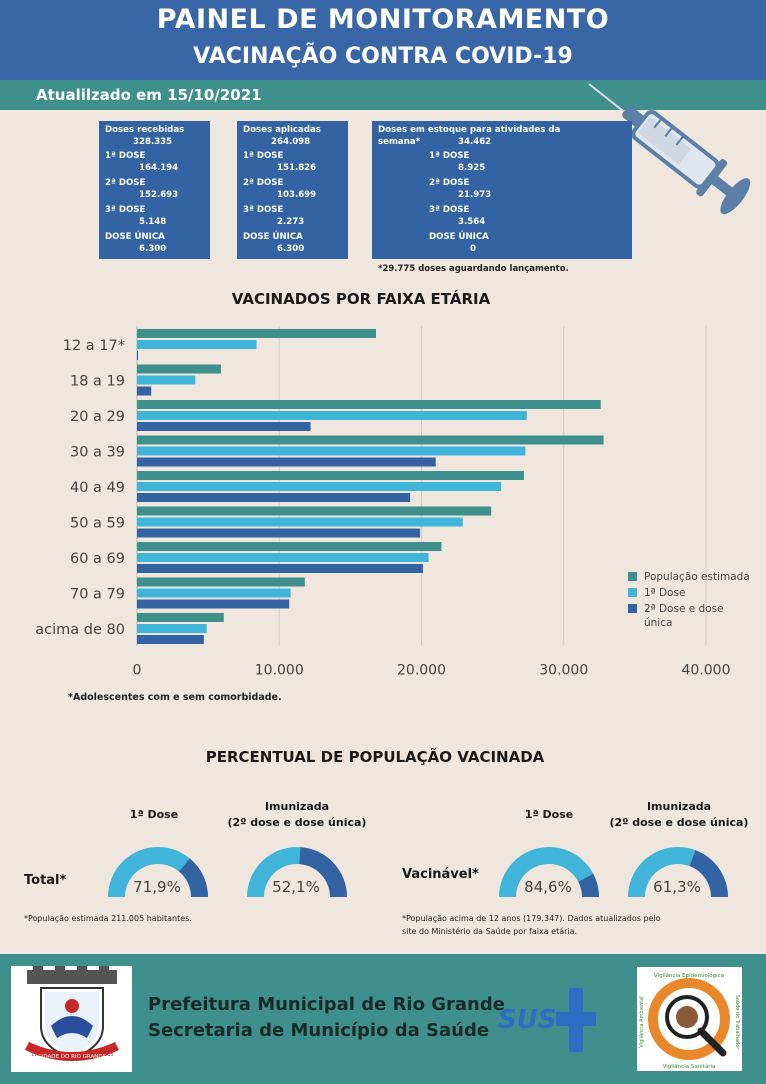 The width and height of the screenshot is (766, 1084). What do you see at coordinates (149, 95) in the screenshot?
I see `updated-date: Atualilzado em 15/10/2021` at bounding box center [149, 95].